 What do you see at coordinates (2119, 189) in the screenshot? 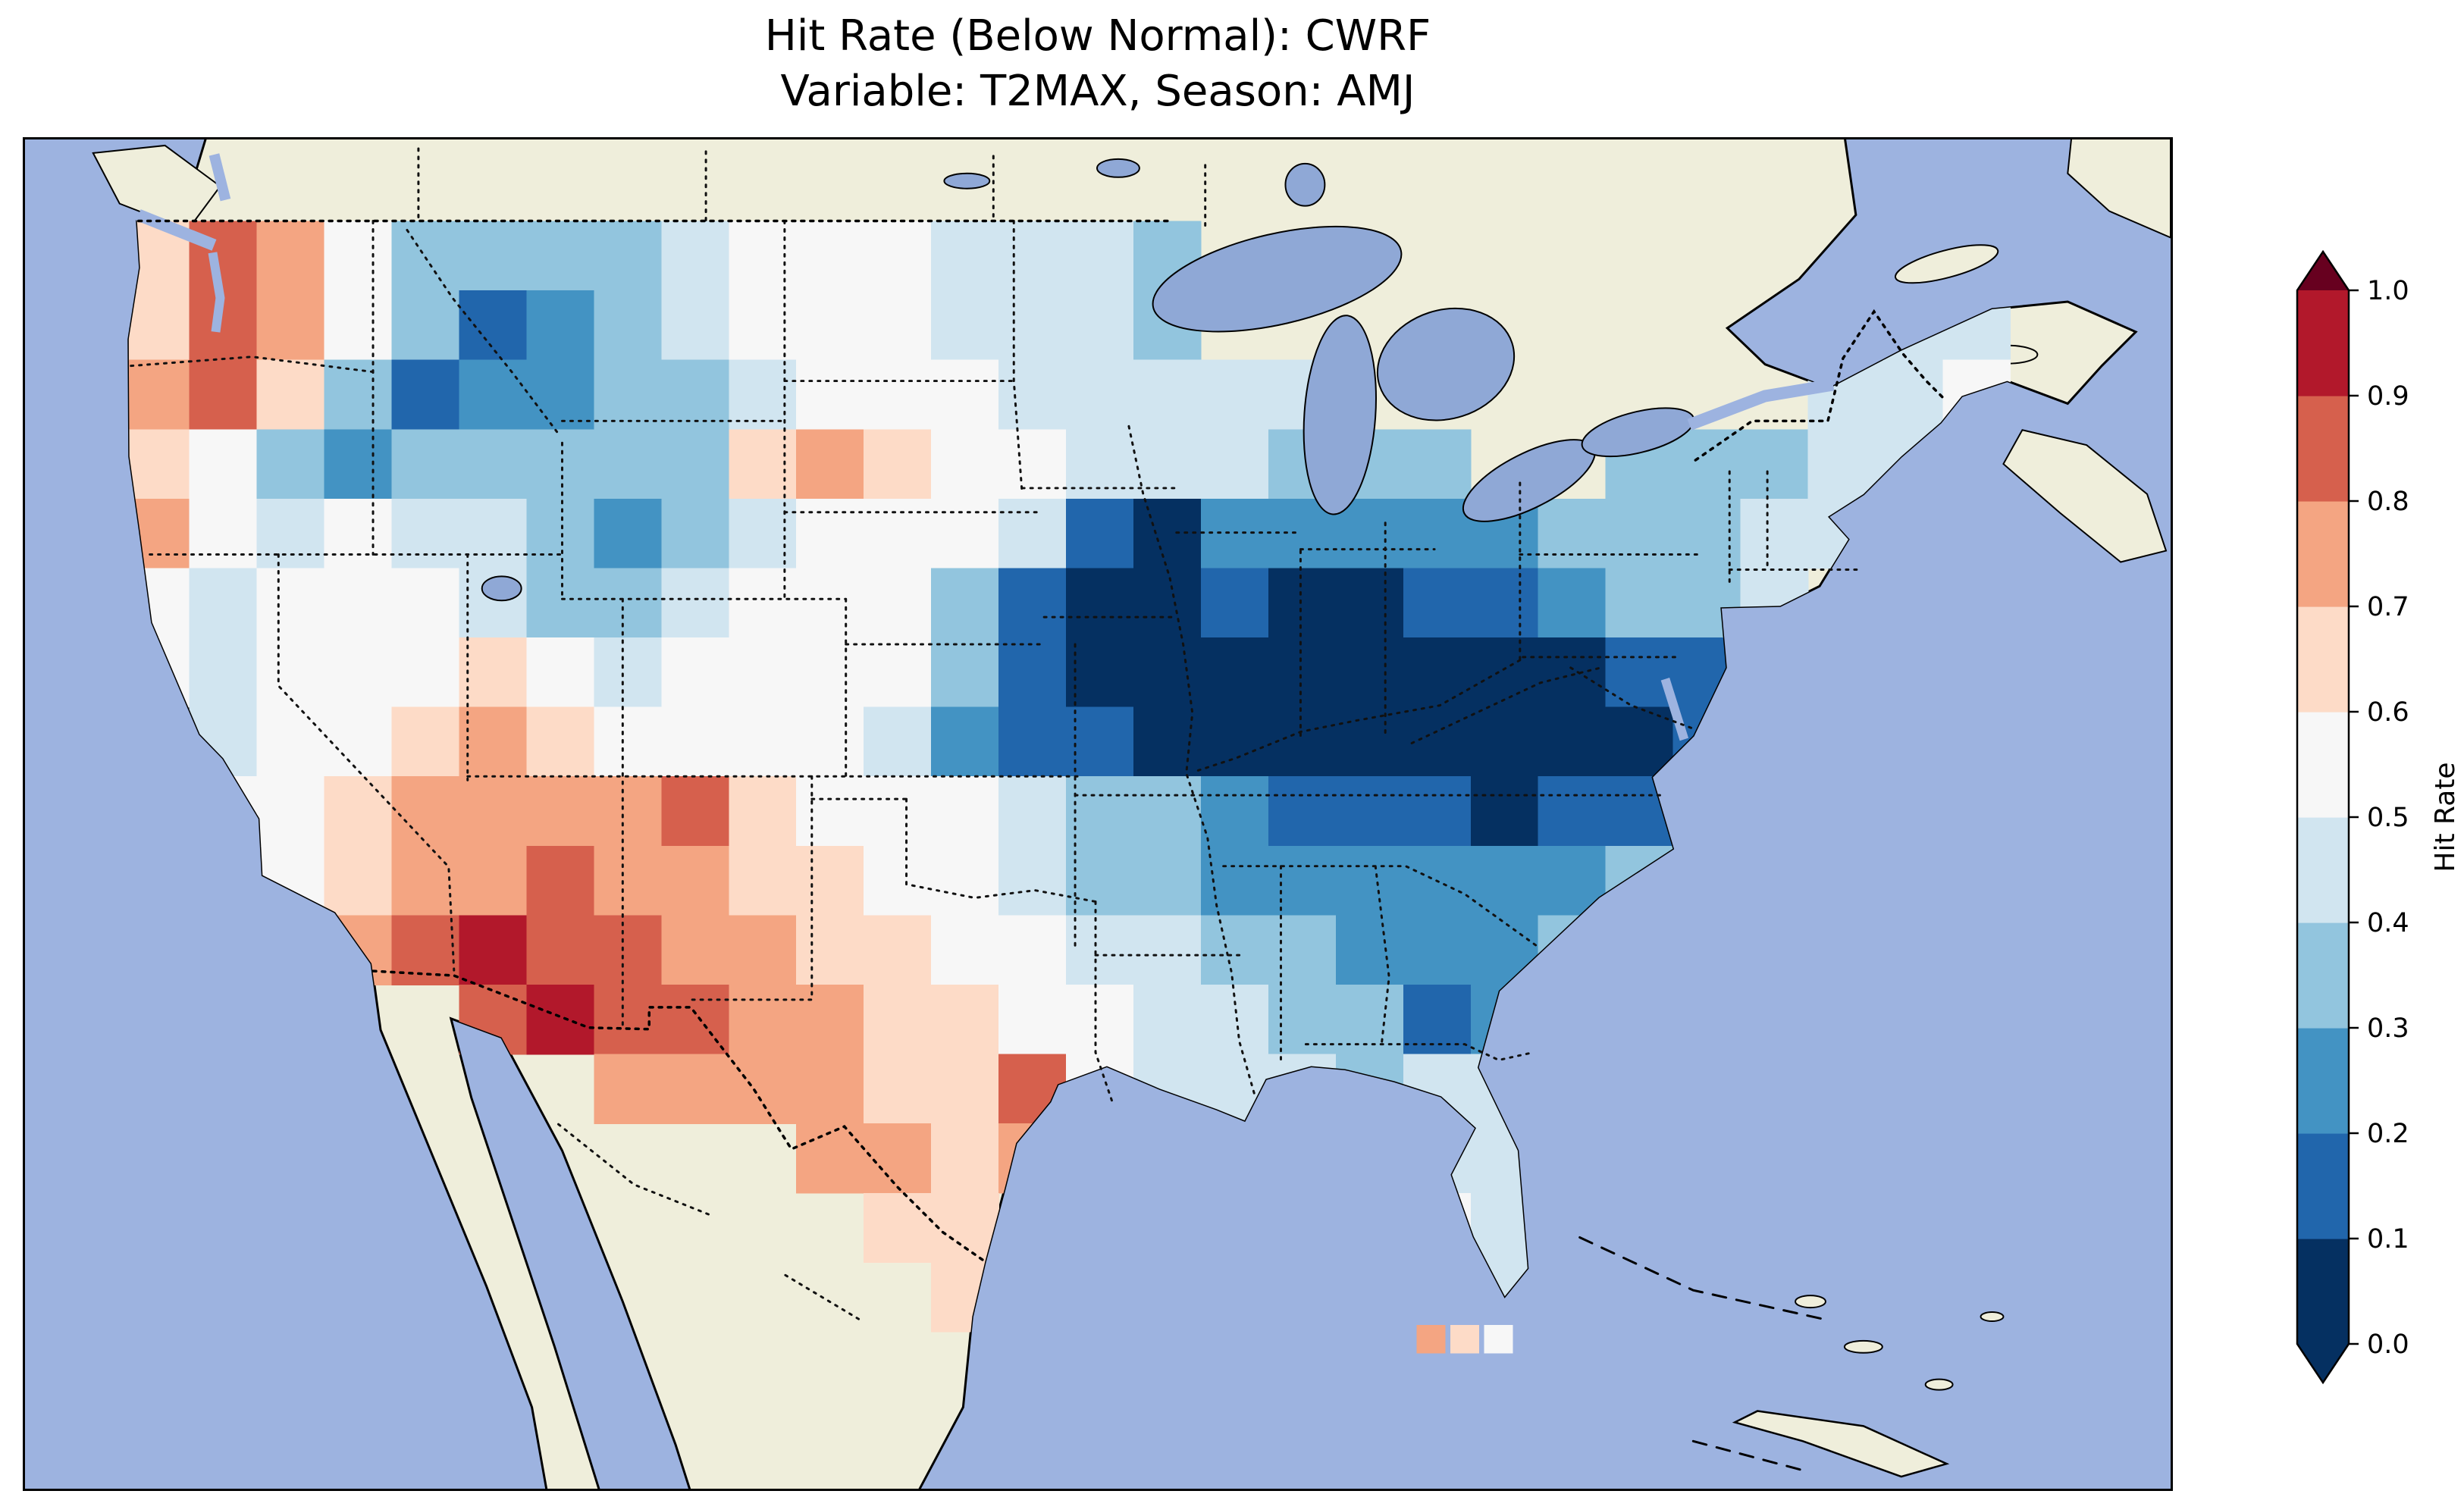
I see `newfoundland-island` at bounding box center [2119, 189].